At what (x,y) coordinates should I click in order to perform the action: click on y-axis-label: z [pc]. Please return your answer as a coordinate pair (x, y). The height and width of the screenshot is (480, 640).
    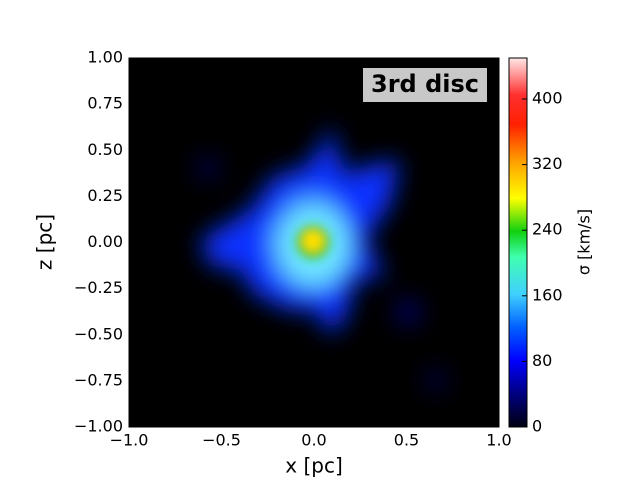
    Looking at the image, I should click on (45, 242).